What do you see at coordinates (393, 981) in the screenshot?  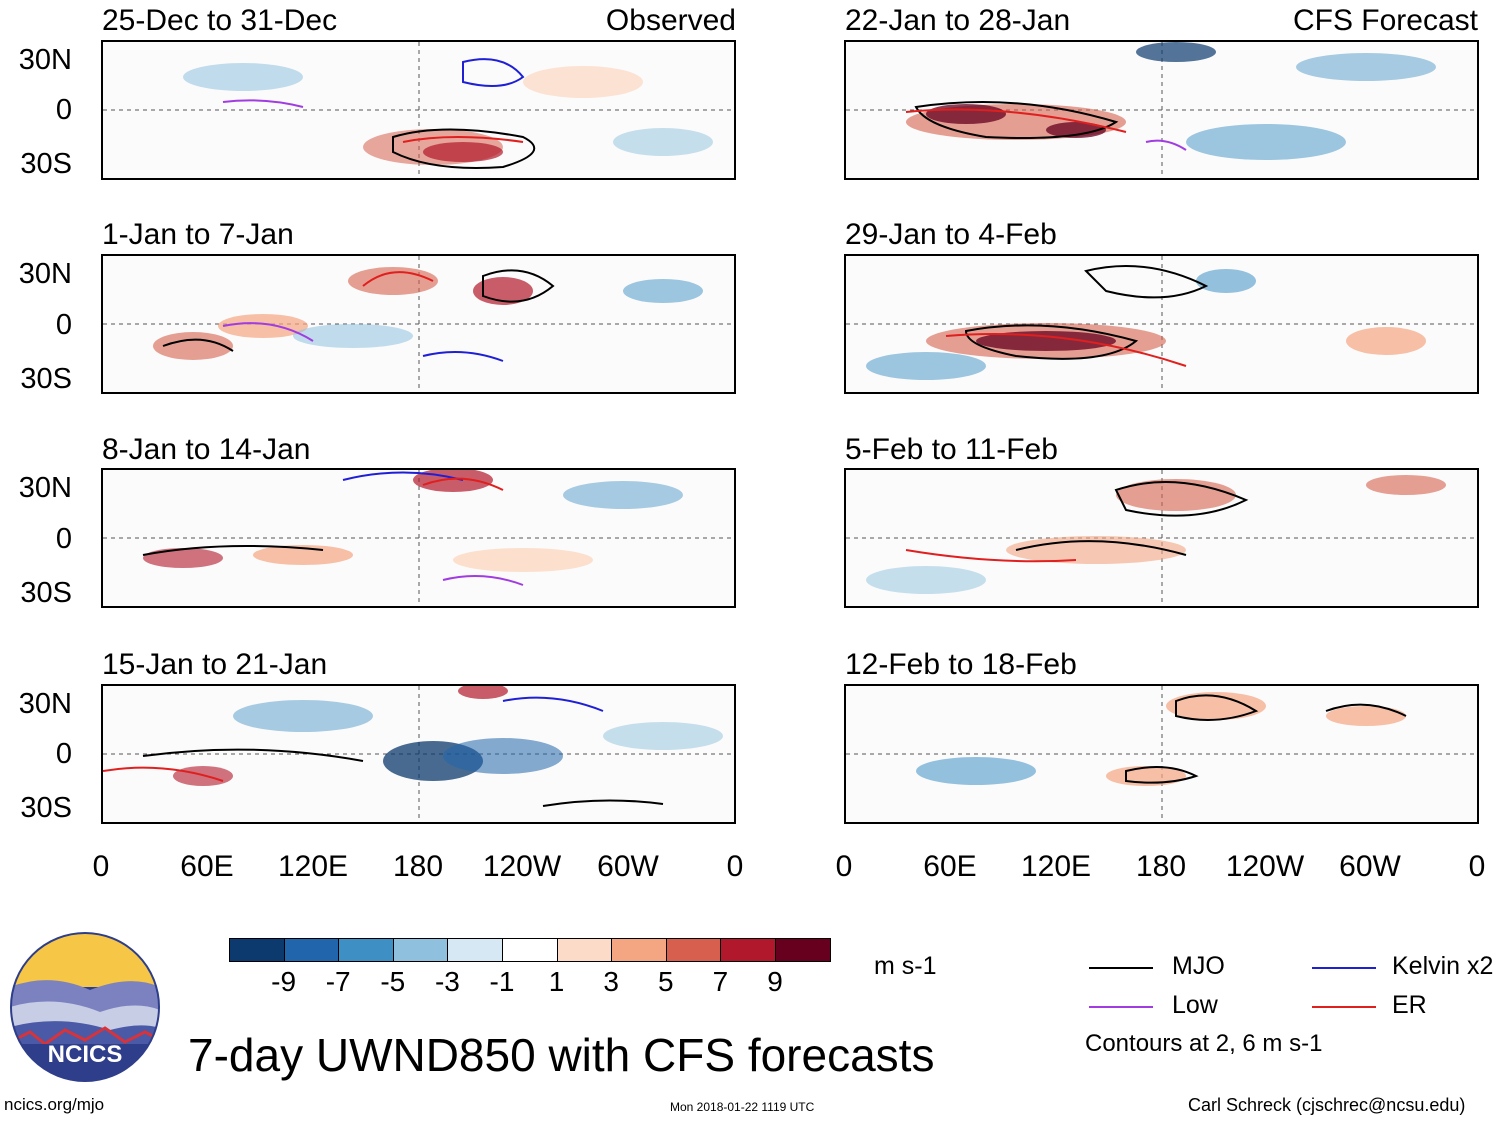 I see `colorbar-tick-label: -5` at bounding box center [393, 981].